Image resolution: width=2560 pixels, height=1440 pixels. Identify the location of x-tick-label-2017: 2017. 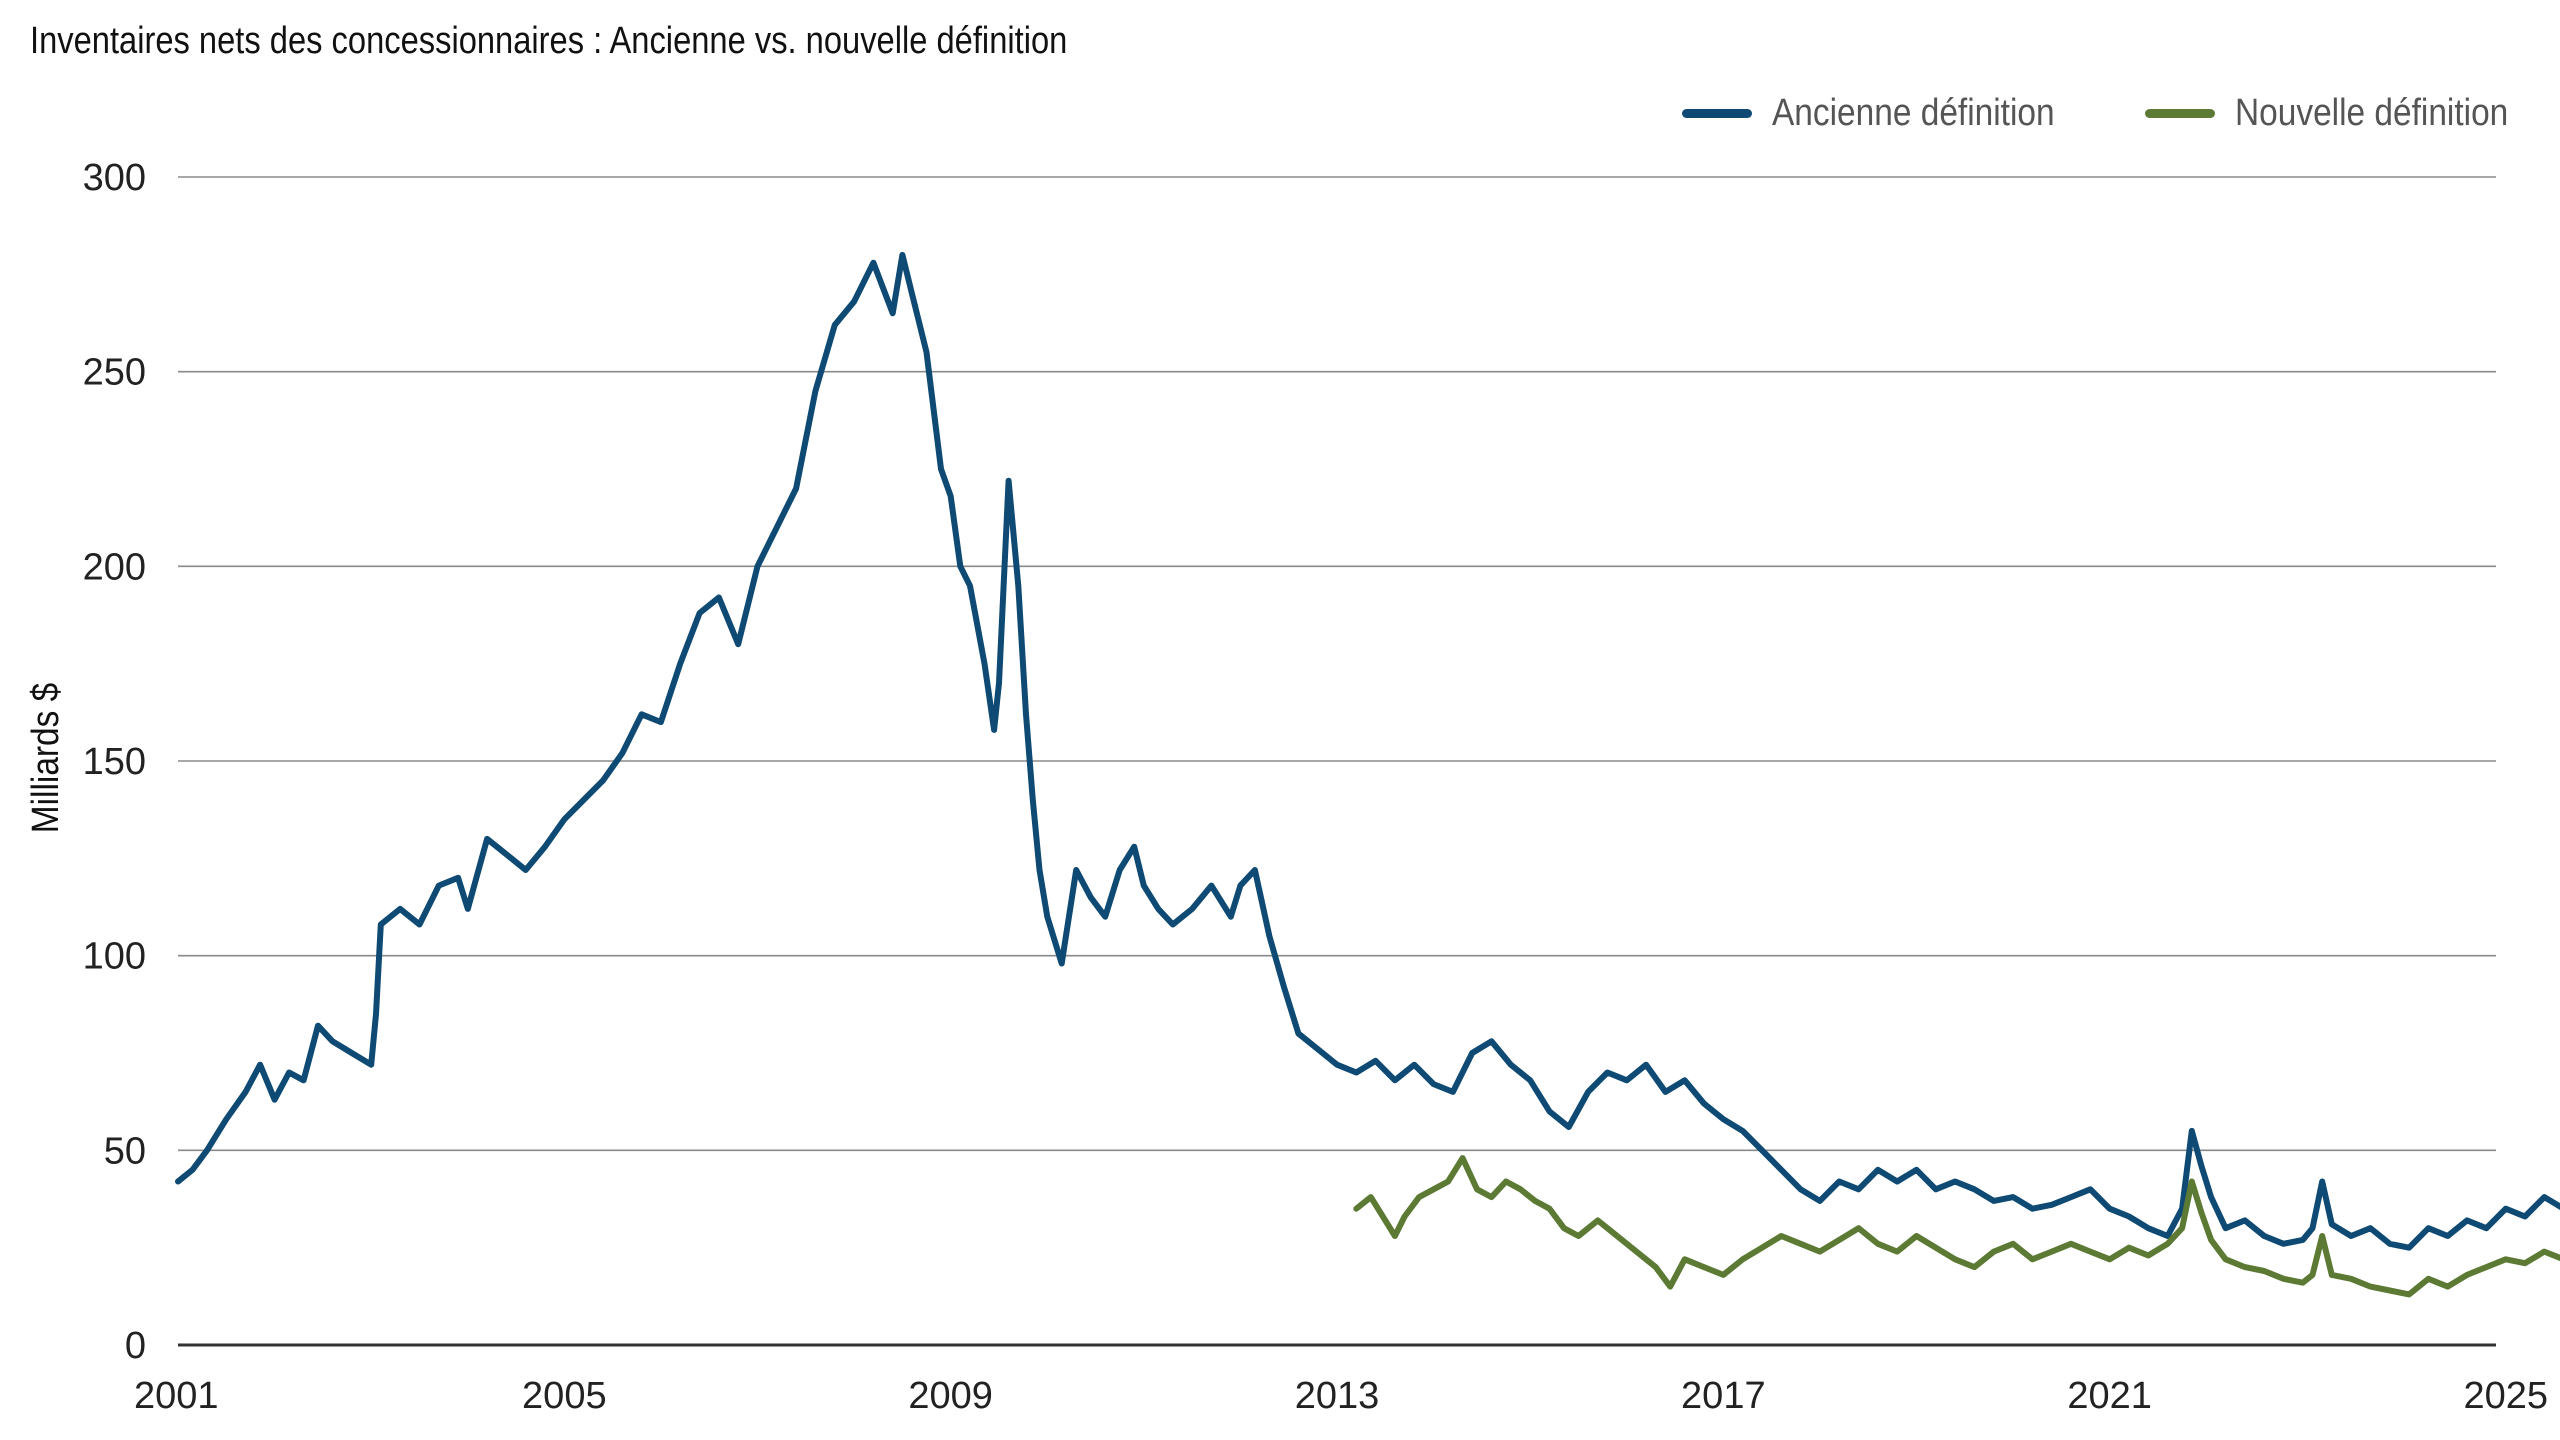
(1723, 1396).